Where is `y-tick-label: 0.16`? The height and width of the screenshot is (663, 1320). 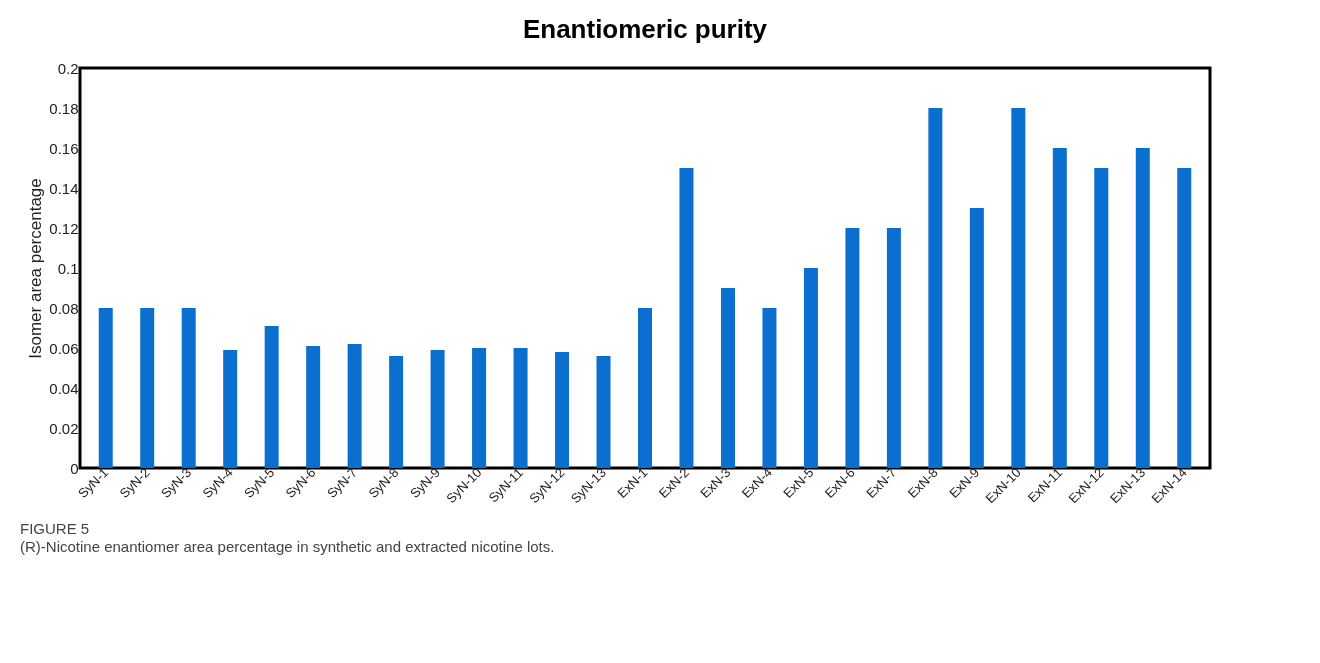
y-tick-label: 0.16 is located at coordinates (64, 148).